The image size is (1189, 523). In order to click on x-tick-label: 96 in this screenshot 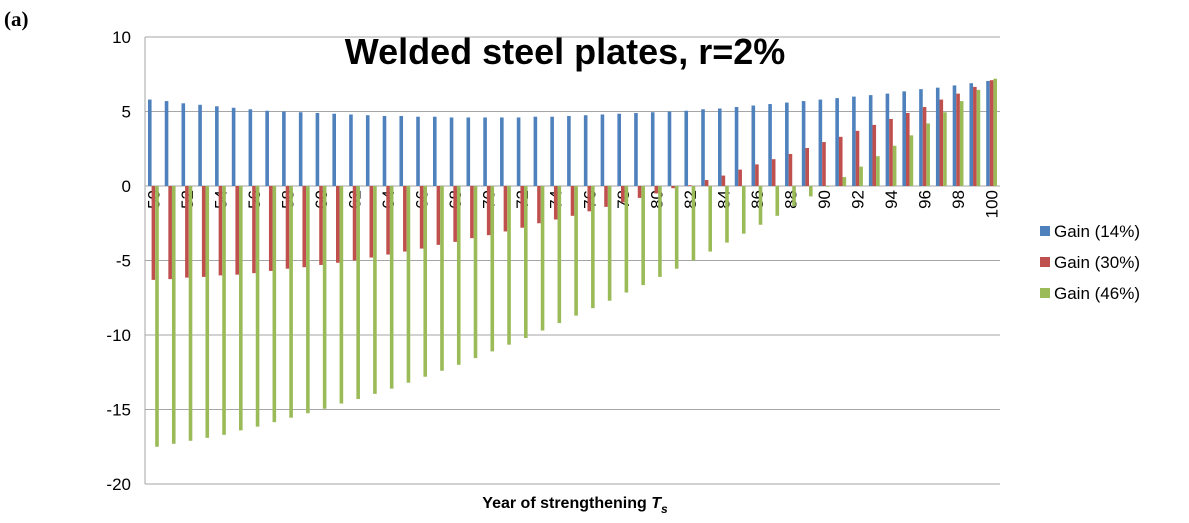, I will do `click(925, 199)`.